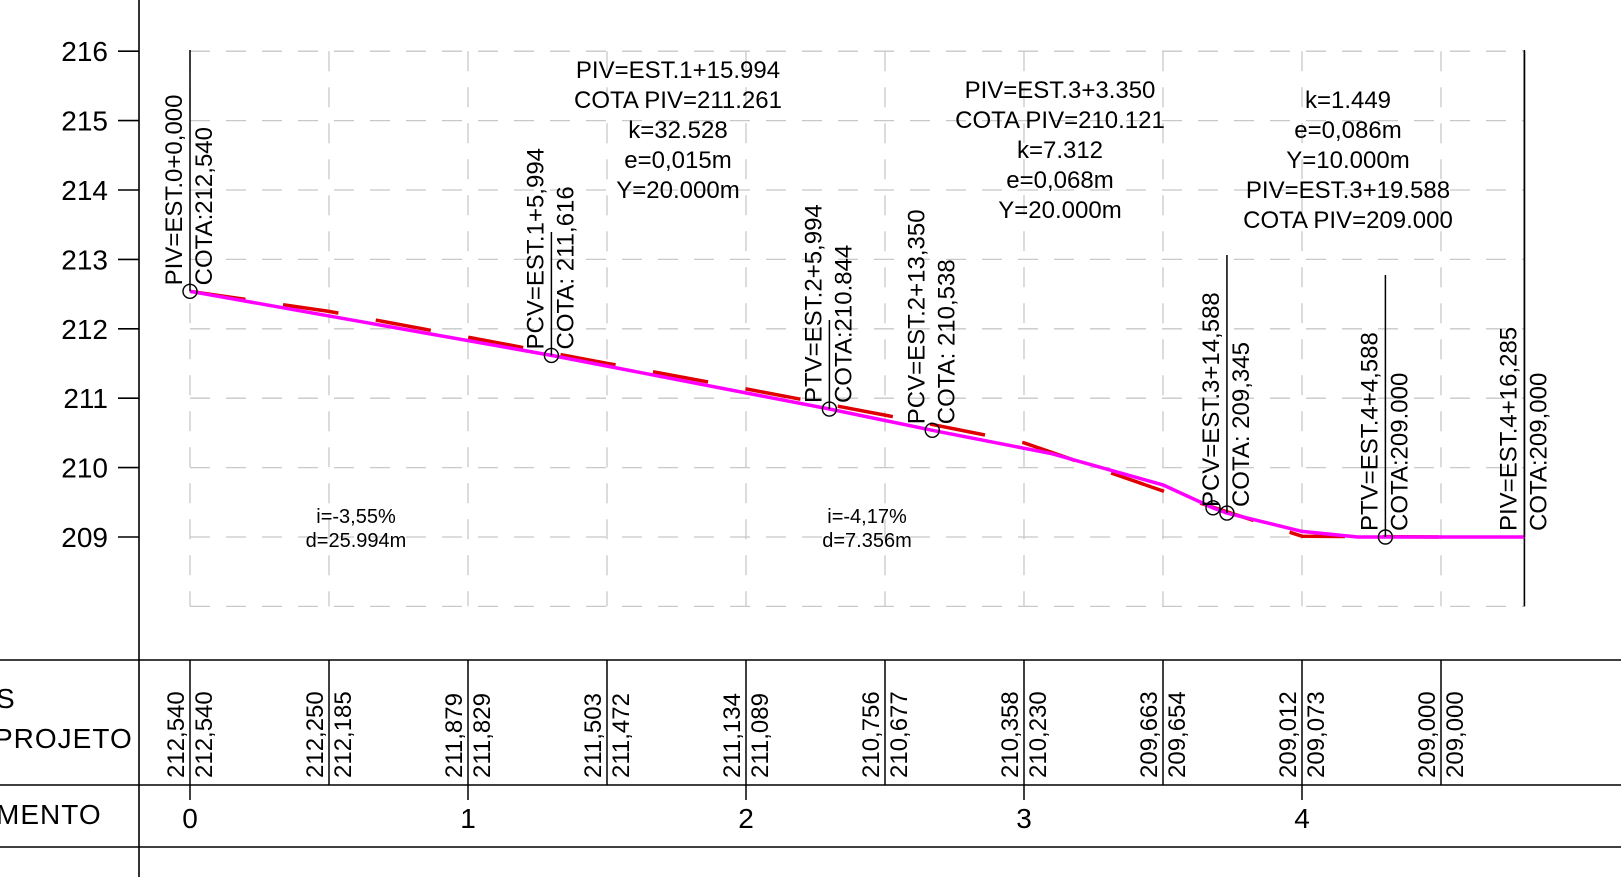 The image size is (1621, 877). Describe the element at coordinates (677, 190) in the screenshot. I see `curve-annotation-0-line-4: Y=20.000m` at that location.